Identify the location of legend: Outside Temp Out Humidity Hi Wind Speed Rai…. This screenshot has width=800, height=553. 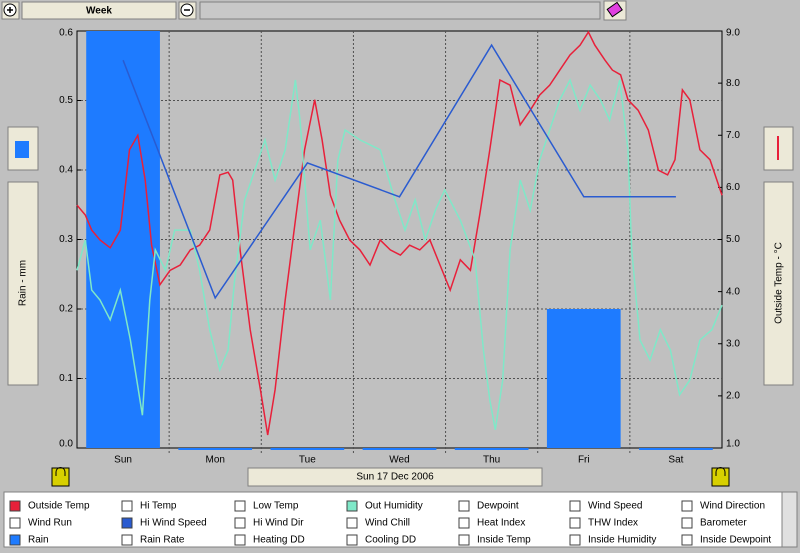
(390, 523).